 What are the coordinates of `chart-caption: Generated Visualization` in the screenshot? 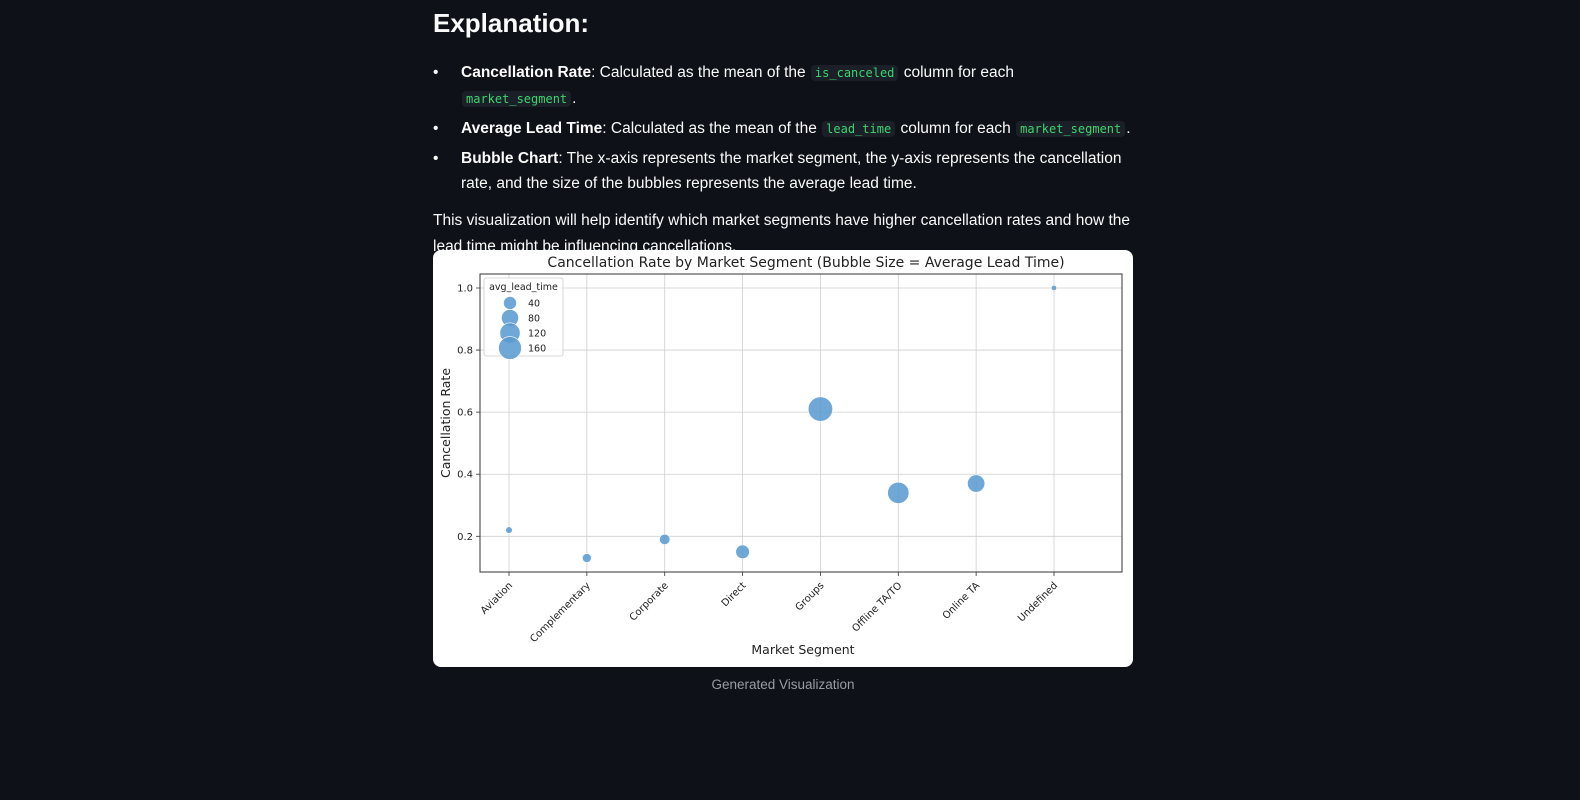 It's located at (783, 684).